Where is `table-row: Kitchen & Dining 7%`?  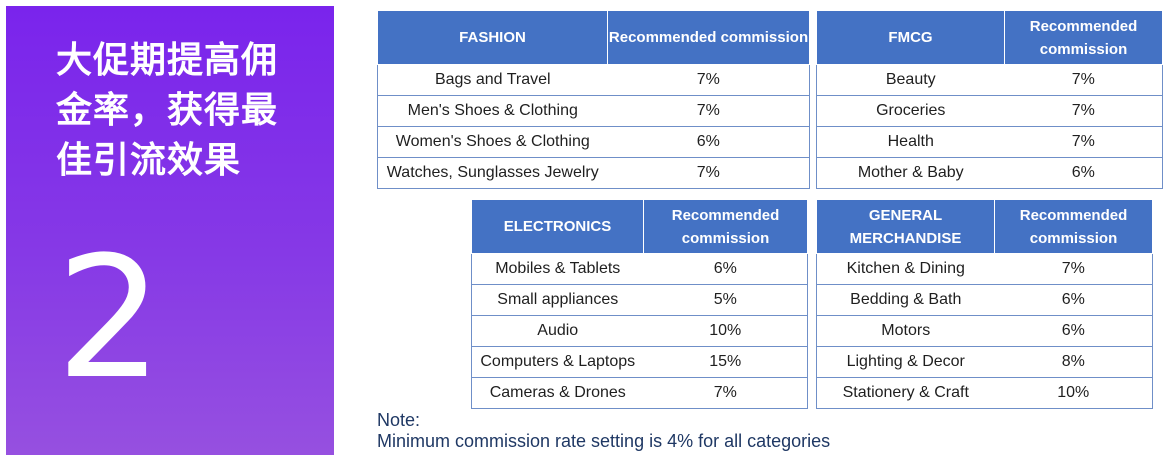
table-row: Kitchen & Dining 7% is located at coordinates (984, 269).